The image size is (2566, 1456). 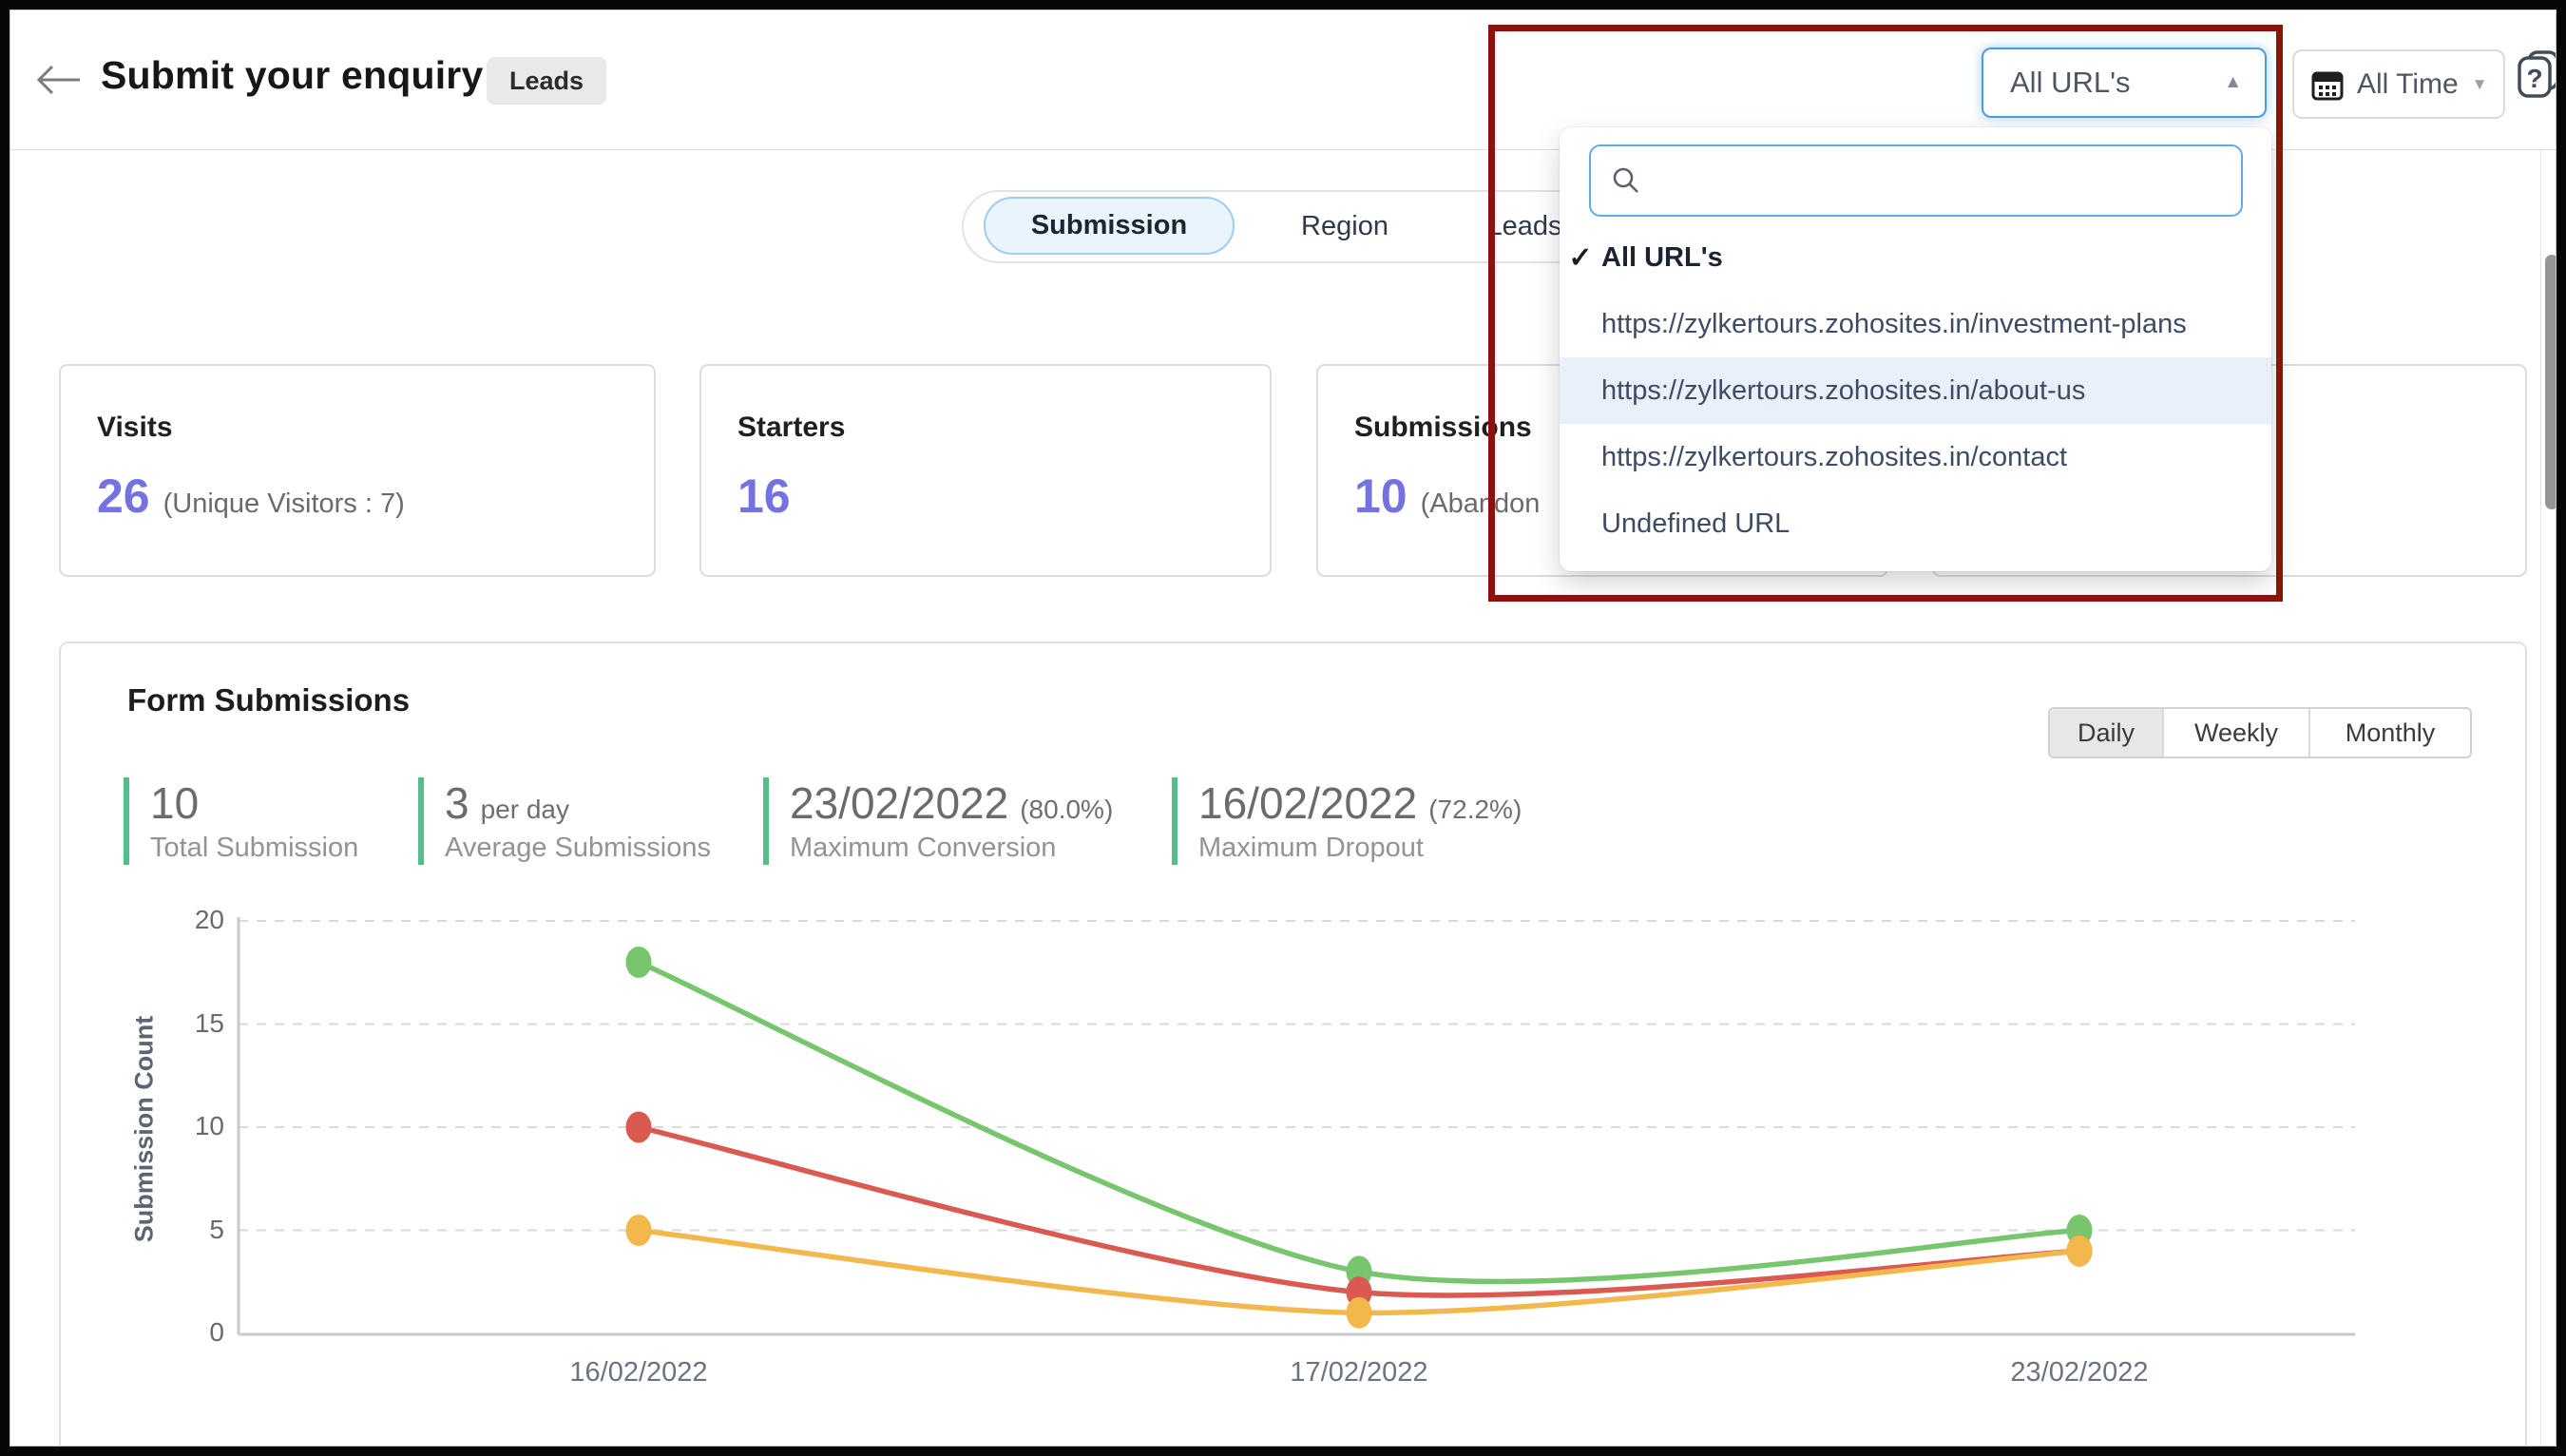 I want to click on url-option-label: Undefined URL, so click(x=1696, y=523).